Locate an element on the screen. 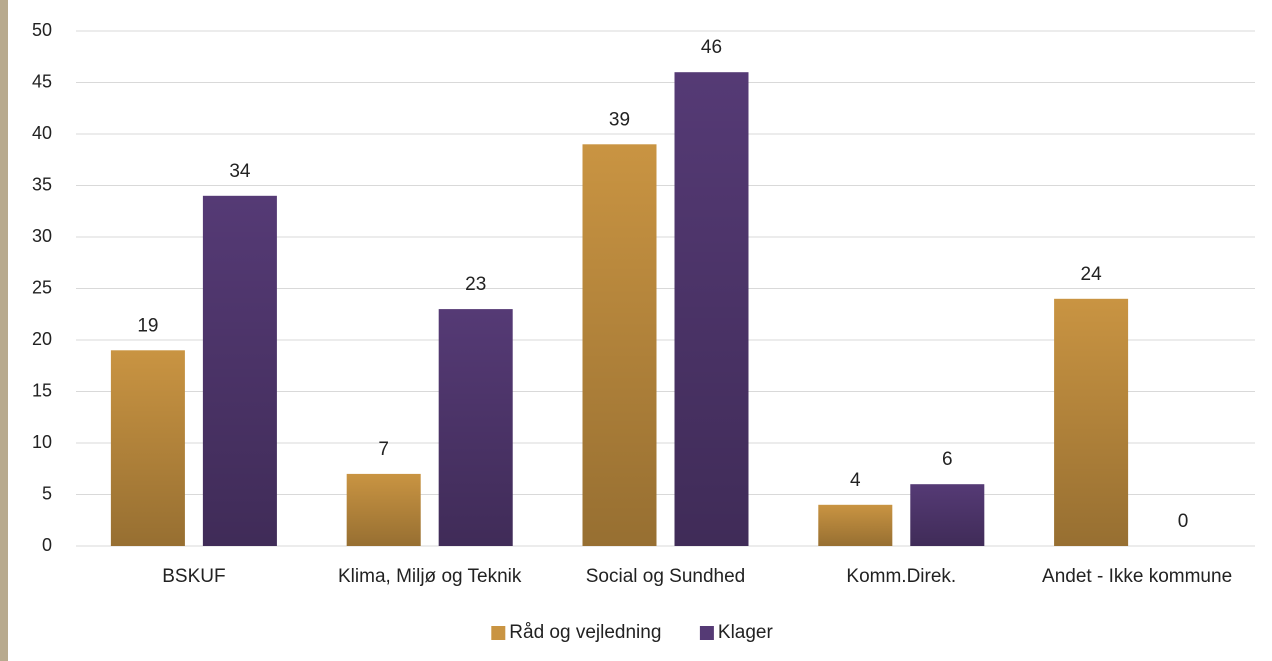 The image size is (1272, 661). data-label: 34 is located at coordinates (240, 171).